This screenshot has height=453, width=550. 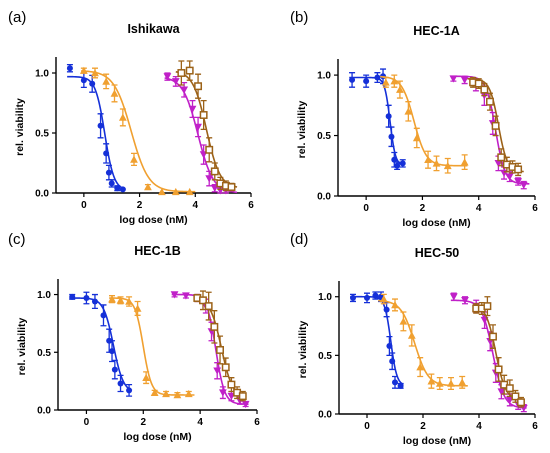 What do you see at coordinates (157, 251) in the screenshot?
I see `chart-title: HEC-1B` at bounding box center [157, 251].